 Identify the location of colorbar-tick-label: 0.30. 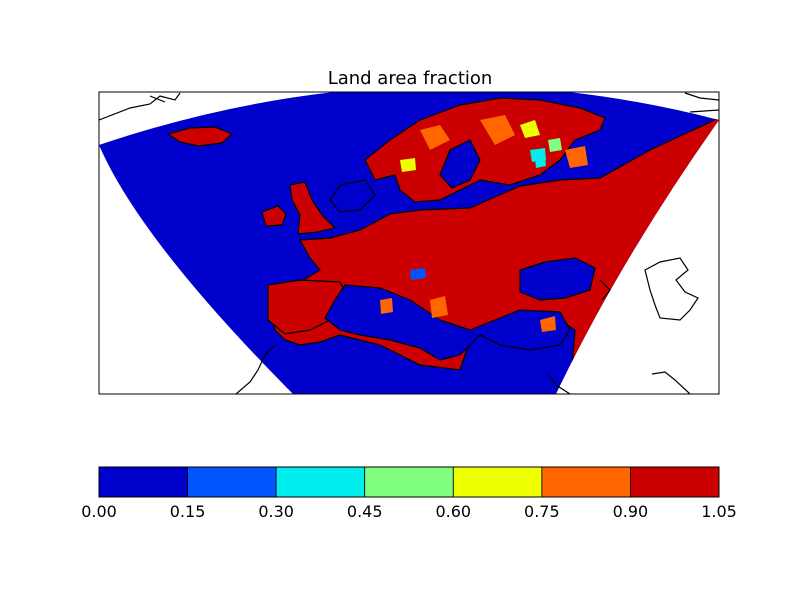
(276, 511).